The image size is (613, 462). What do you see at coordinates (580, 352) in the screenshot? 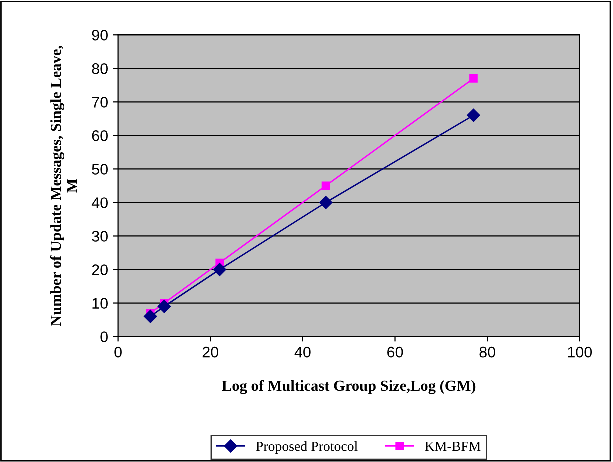
I see `x-tick-label: 100` at bounding box center [580, 352].